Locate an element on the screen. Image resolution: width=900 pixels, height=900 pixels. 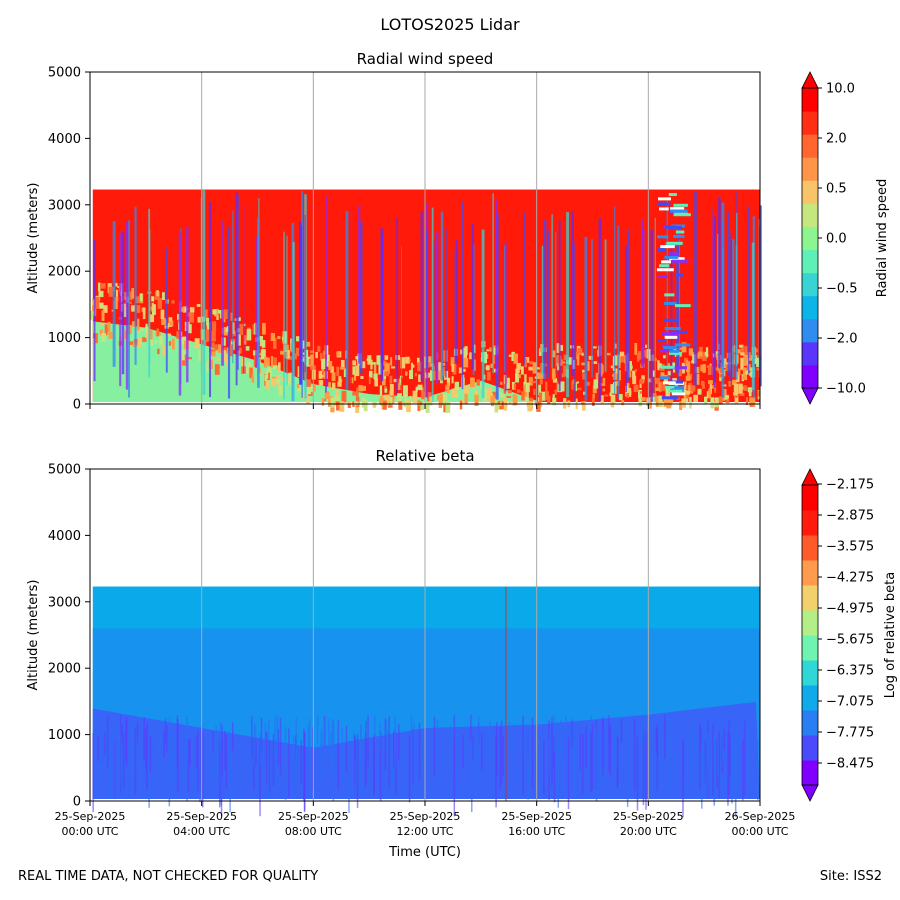
x-tick-date: 26-Sep-2025 is located at coordinates (760, 816).